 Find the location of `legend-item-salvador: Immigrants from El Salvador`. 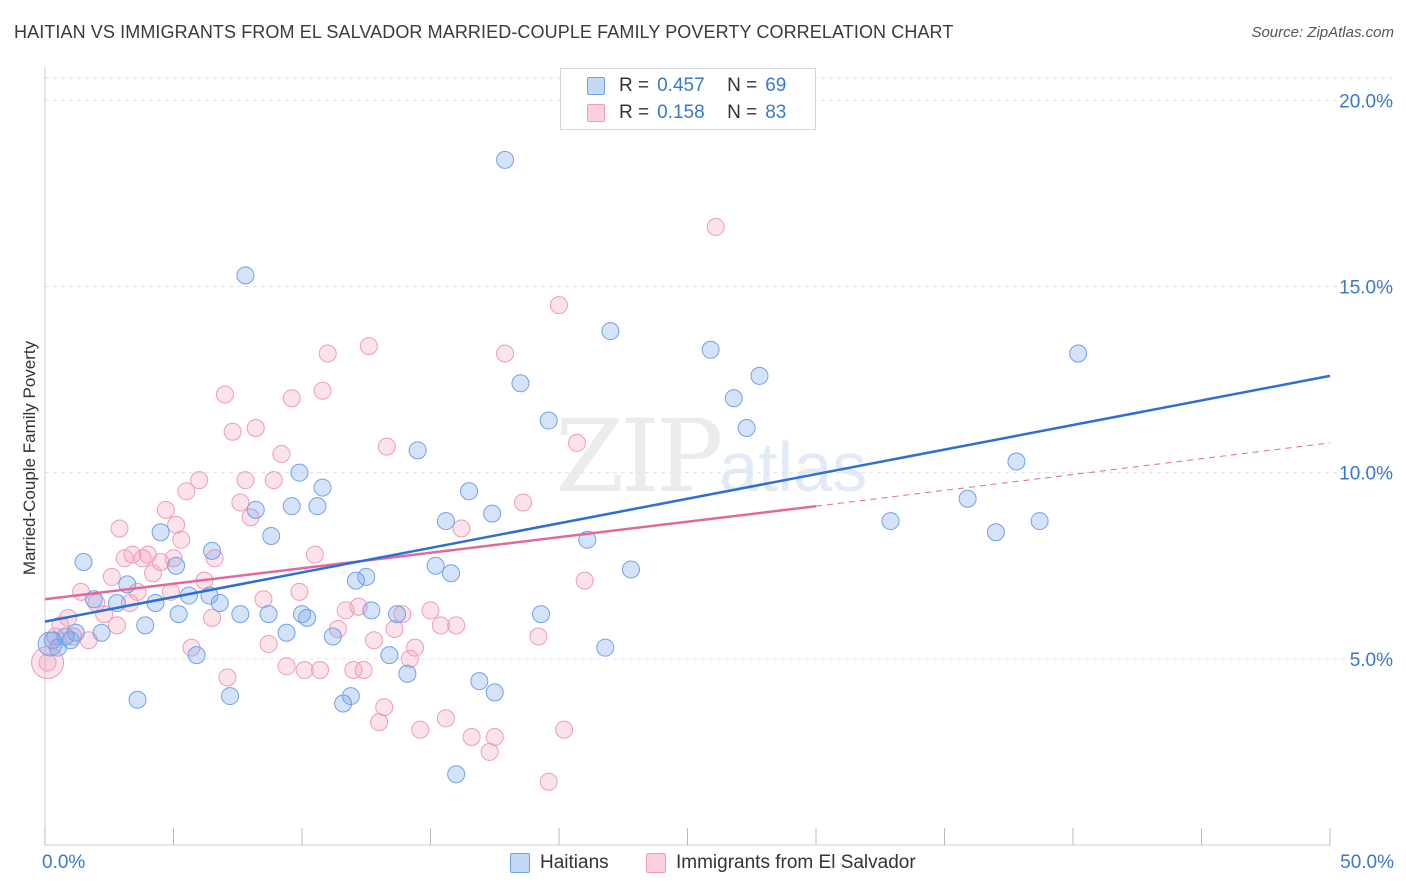

legend-item-salvador: Immigrants from El Salvador is located at coordinates (781, 863).